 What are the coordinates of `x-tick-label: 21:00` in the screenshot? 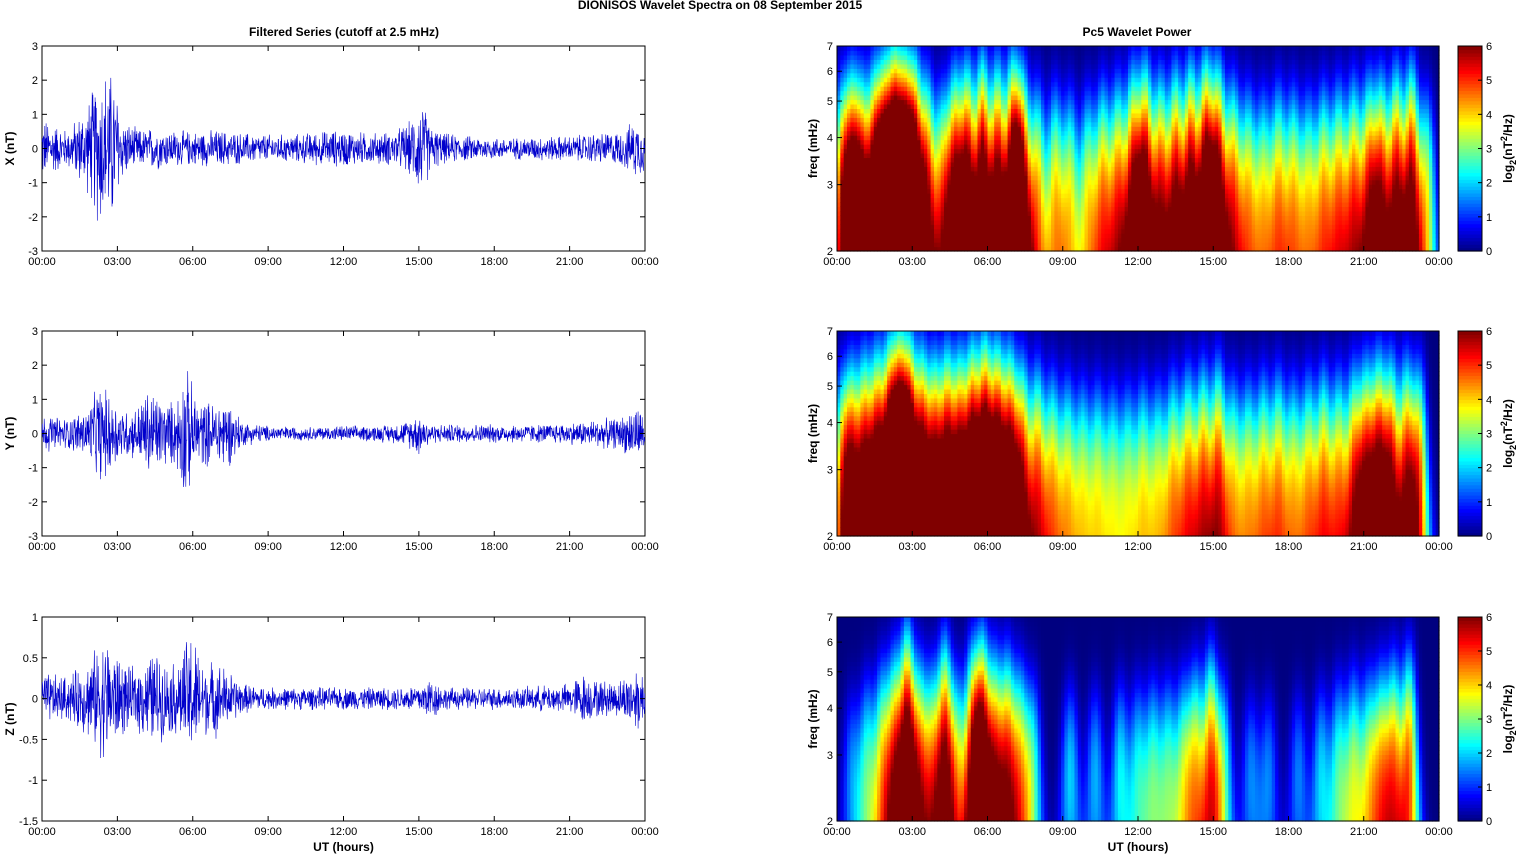 It's located at (570, 262).